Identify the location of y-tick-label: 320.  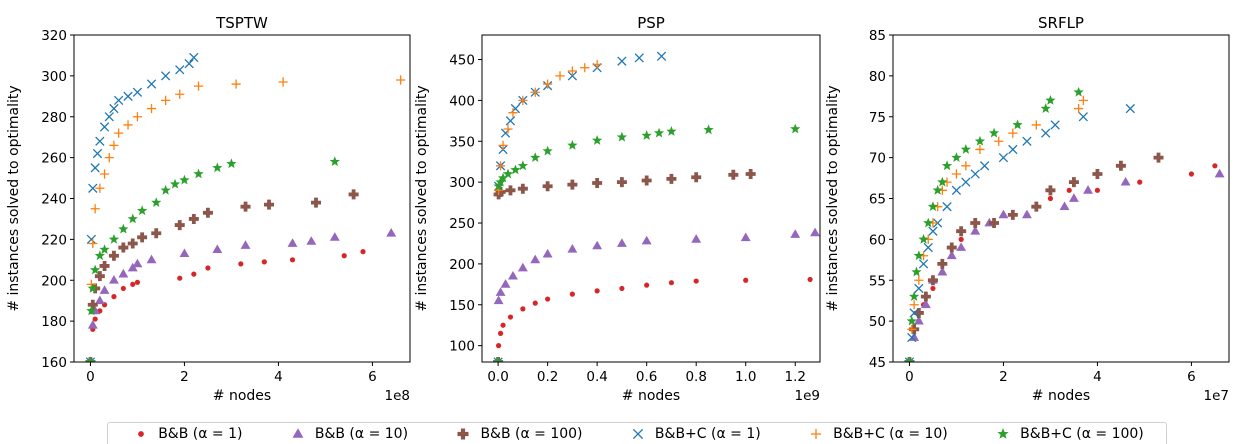
(54, 36).